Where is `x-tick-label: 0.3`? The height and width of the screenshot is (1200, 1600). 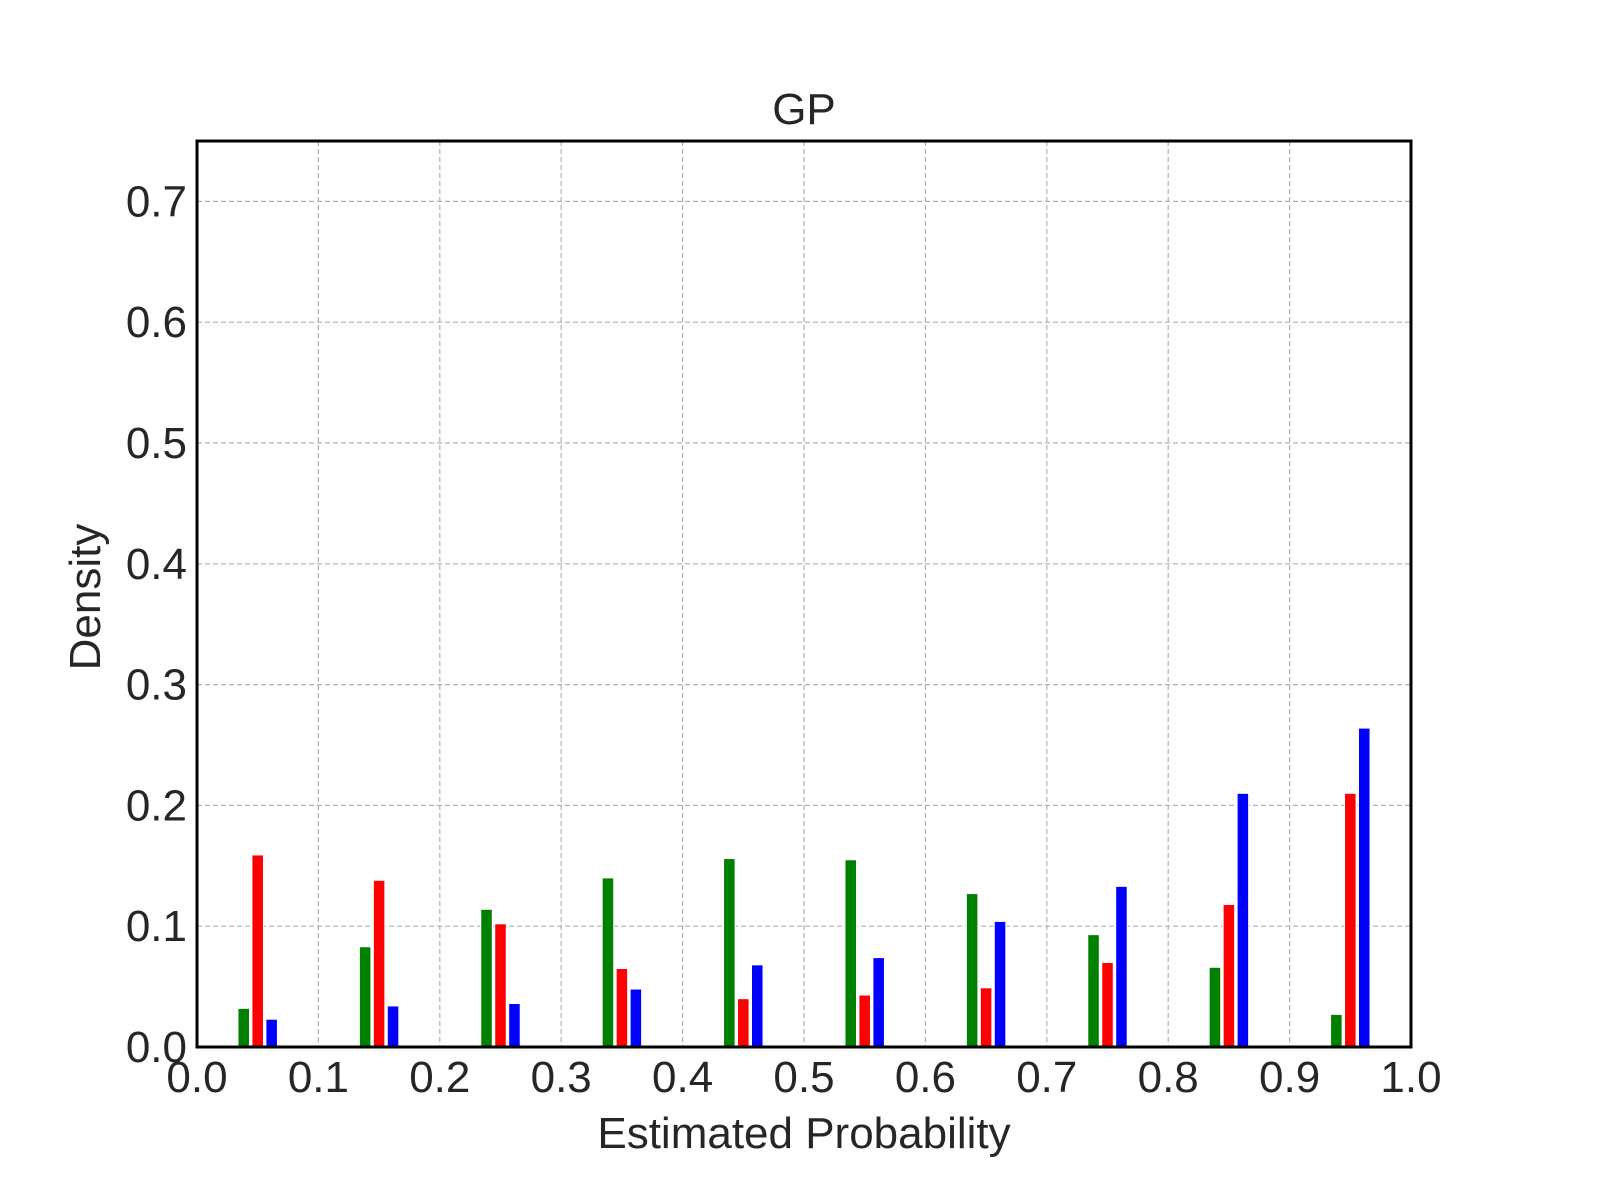
x-tick-label: 0.3 is located at coordinates (561, 1077).